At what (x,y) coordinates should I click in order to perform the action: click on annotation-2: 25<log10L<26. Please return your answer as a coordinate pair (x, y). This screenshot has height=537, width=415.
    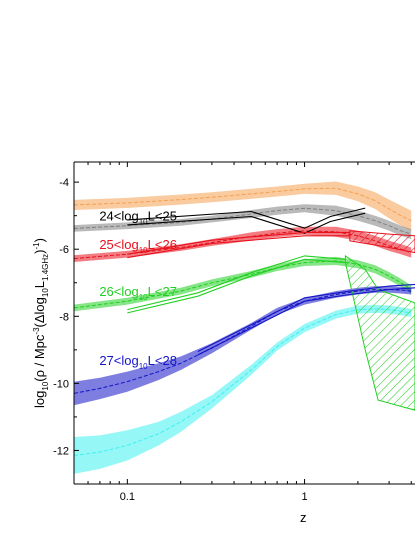
    Looking at the image, I should click on (138, 246).